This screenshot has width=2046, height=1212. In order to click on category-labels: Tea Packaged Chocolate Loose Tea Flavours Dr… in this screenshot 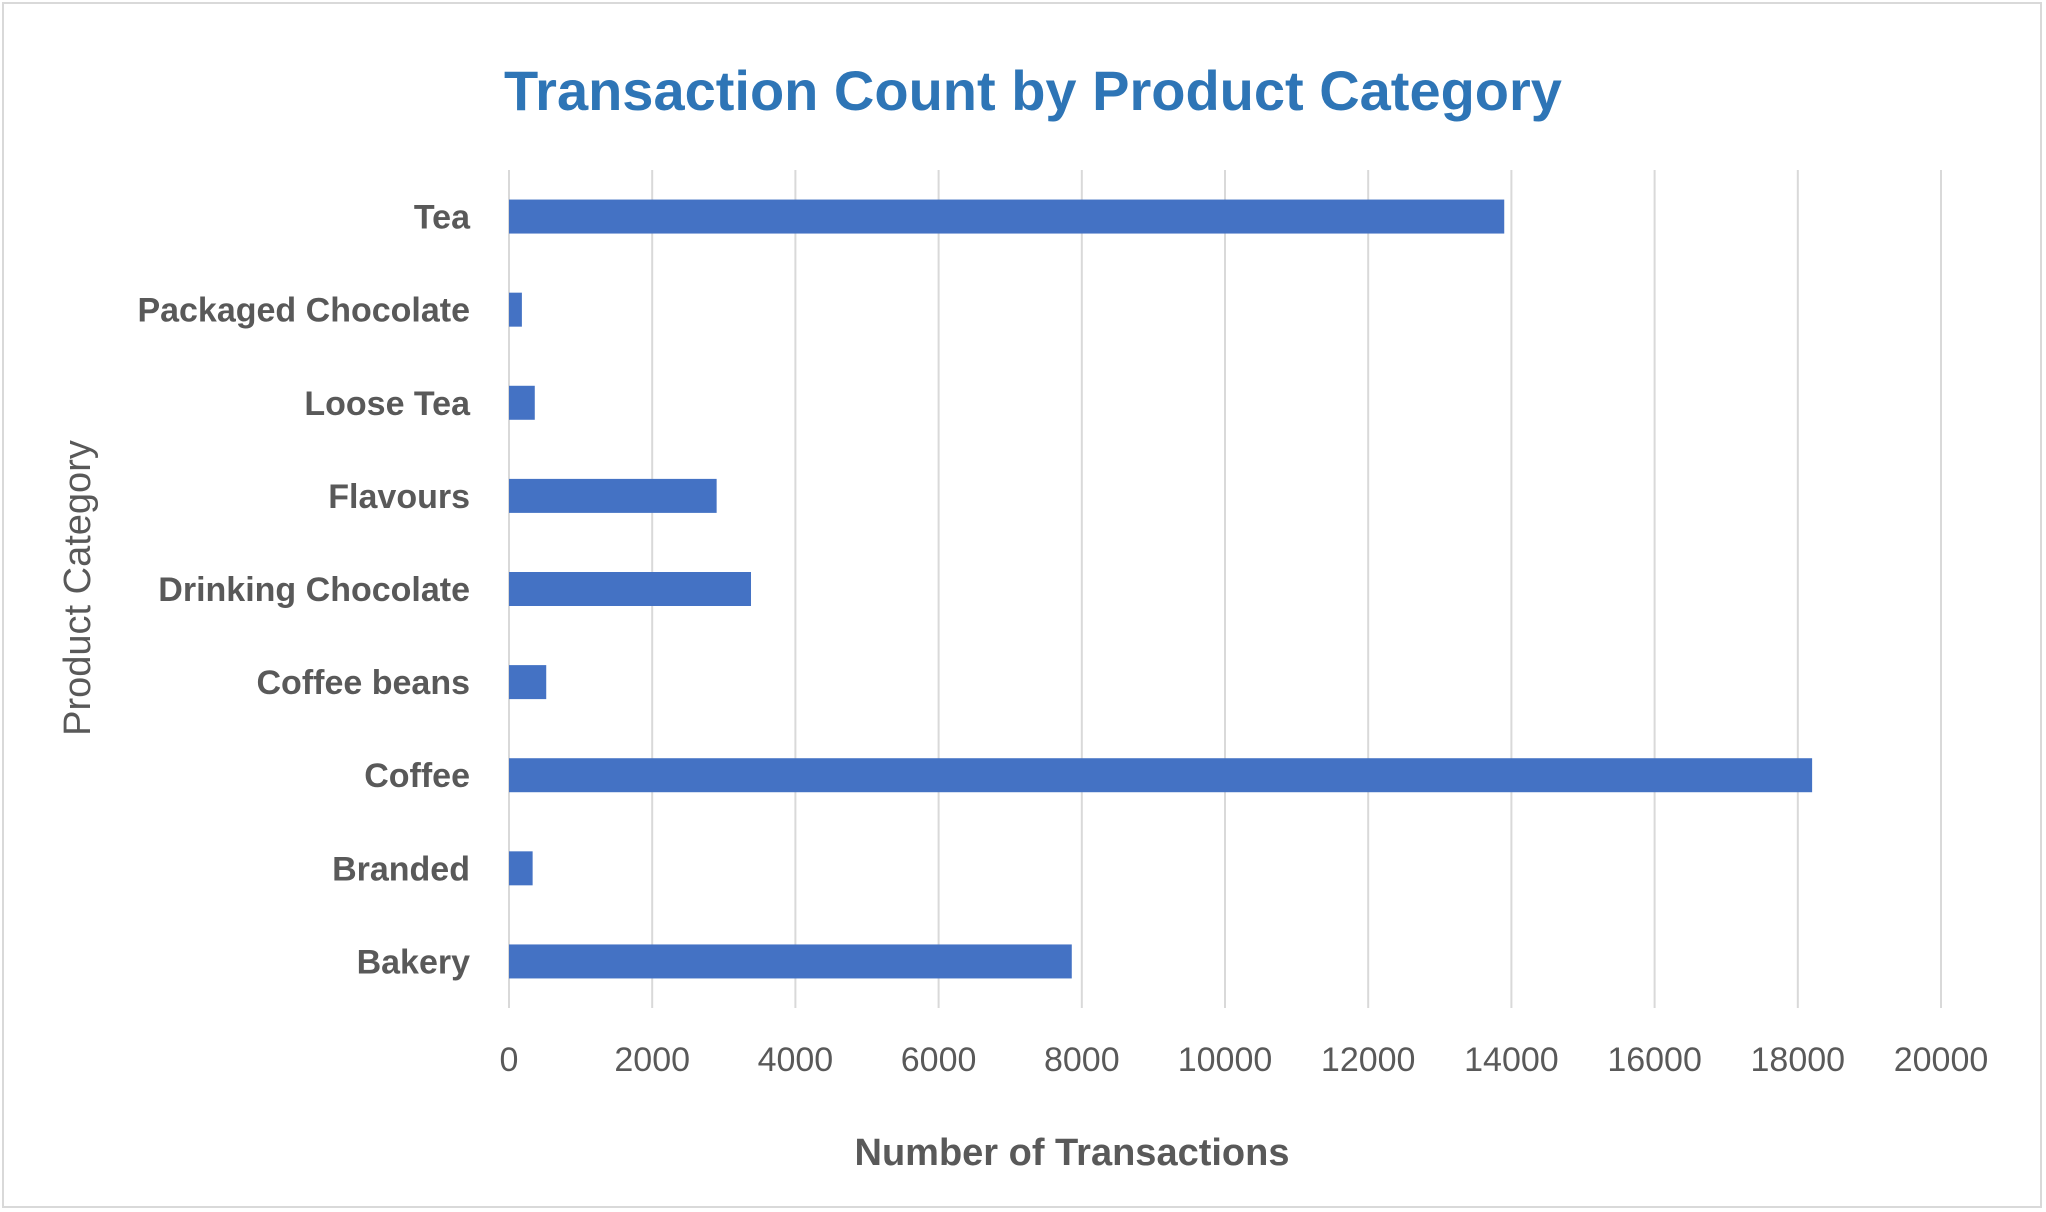, I will do `click(304, 590)`.